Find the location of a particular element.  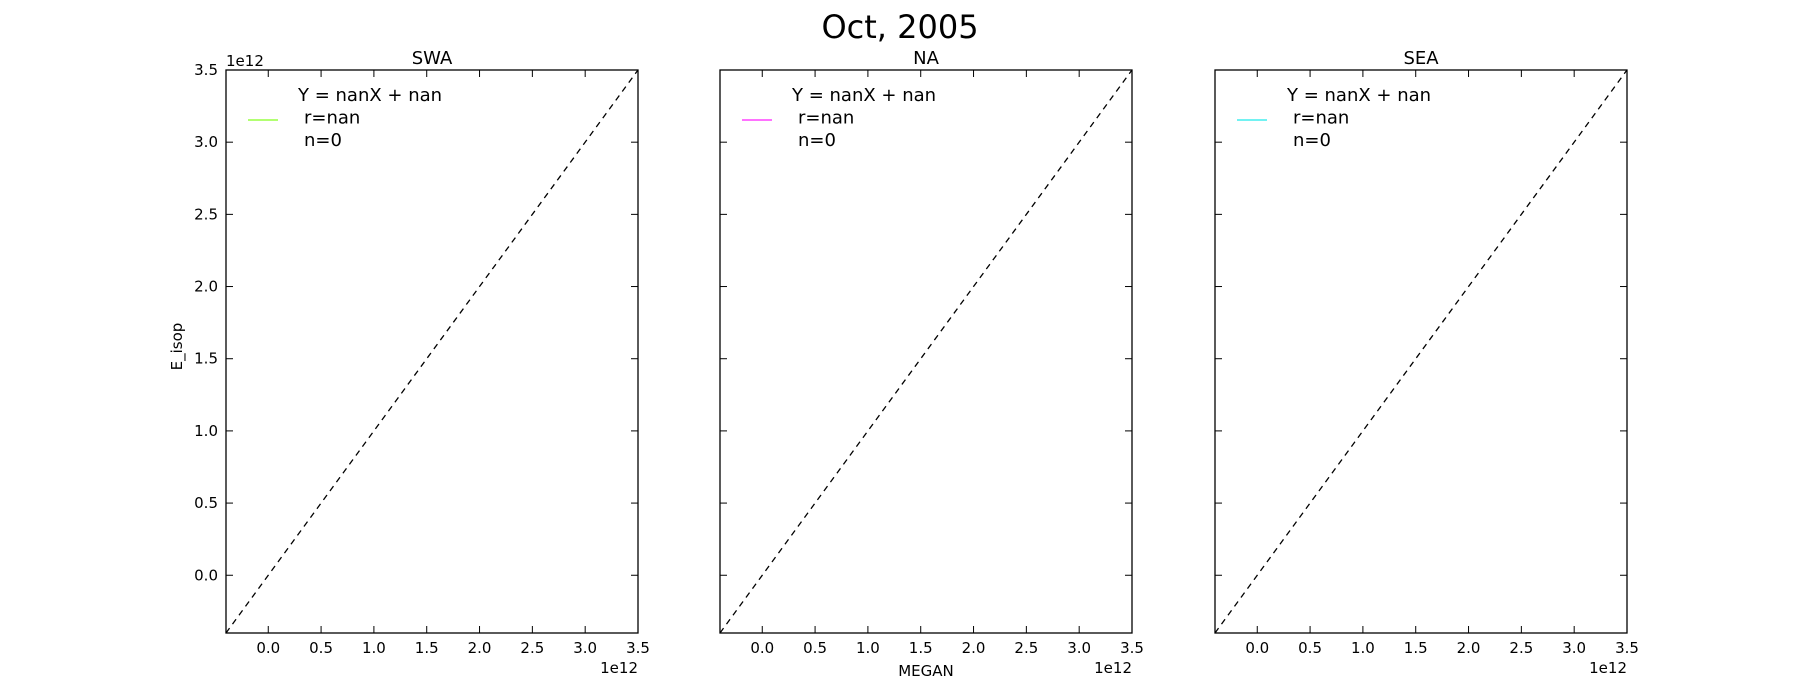

y-tick-label: 0.0 is located at coordinates (206, 575).